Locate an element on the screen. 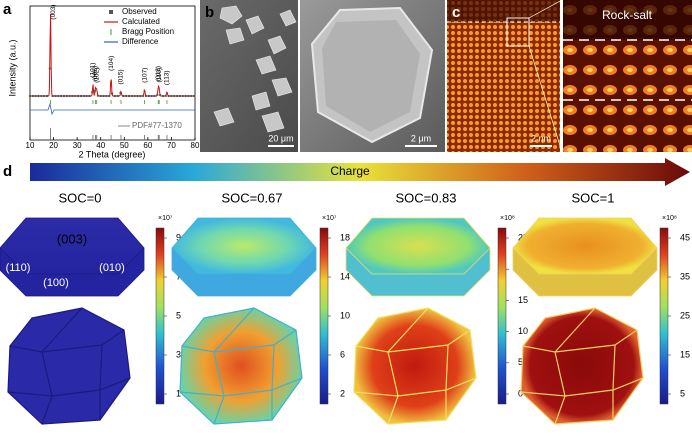 The height and width of the screenshot is (439, 692). colorbar-tick-label: 1 is located at coordinates (178, 393).